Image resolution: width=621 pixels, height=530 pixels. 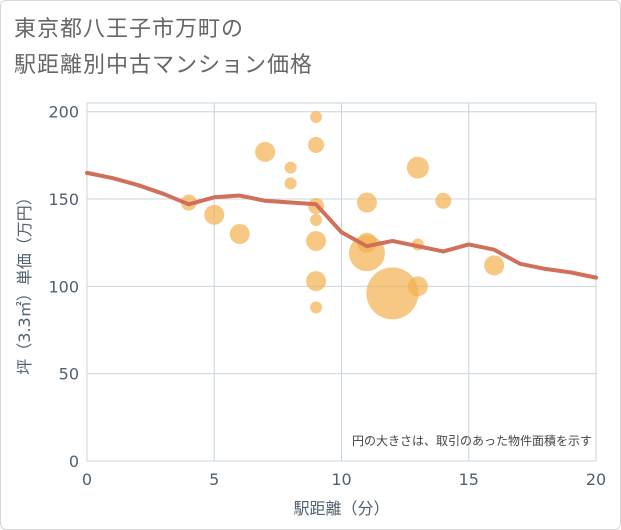 What do you see at coordinates (214, 479) in the screenshot?
I see `x-tick-label: 5` at bounding box center [214, 479].